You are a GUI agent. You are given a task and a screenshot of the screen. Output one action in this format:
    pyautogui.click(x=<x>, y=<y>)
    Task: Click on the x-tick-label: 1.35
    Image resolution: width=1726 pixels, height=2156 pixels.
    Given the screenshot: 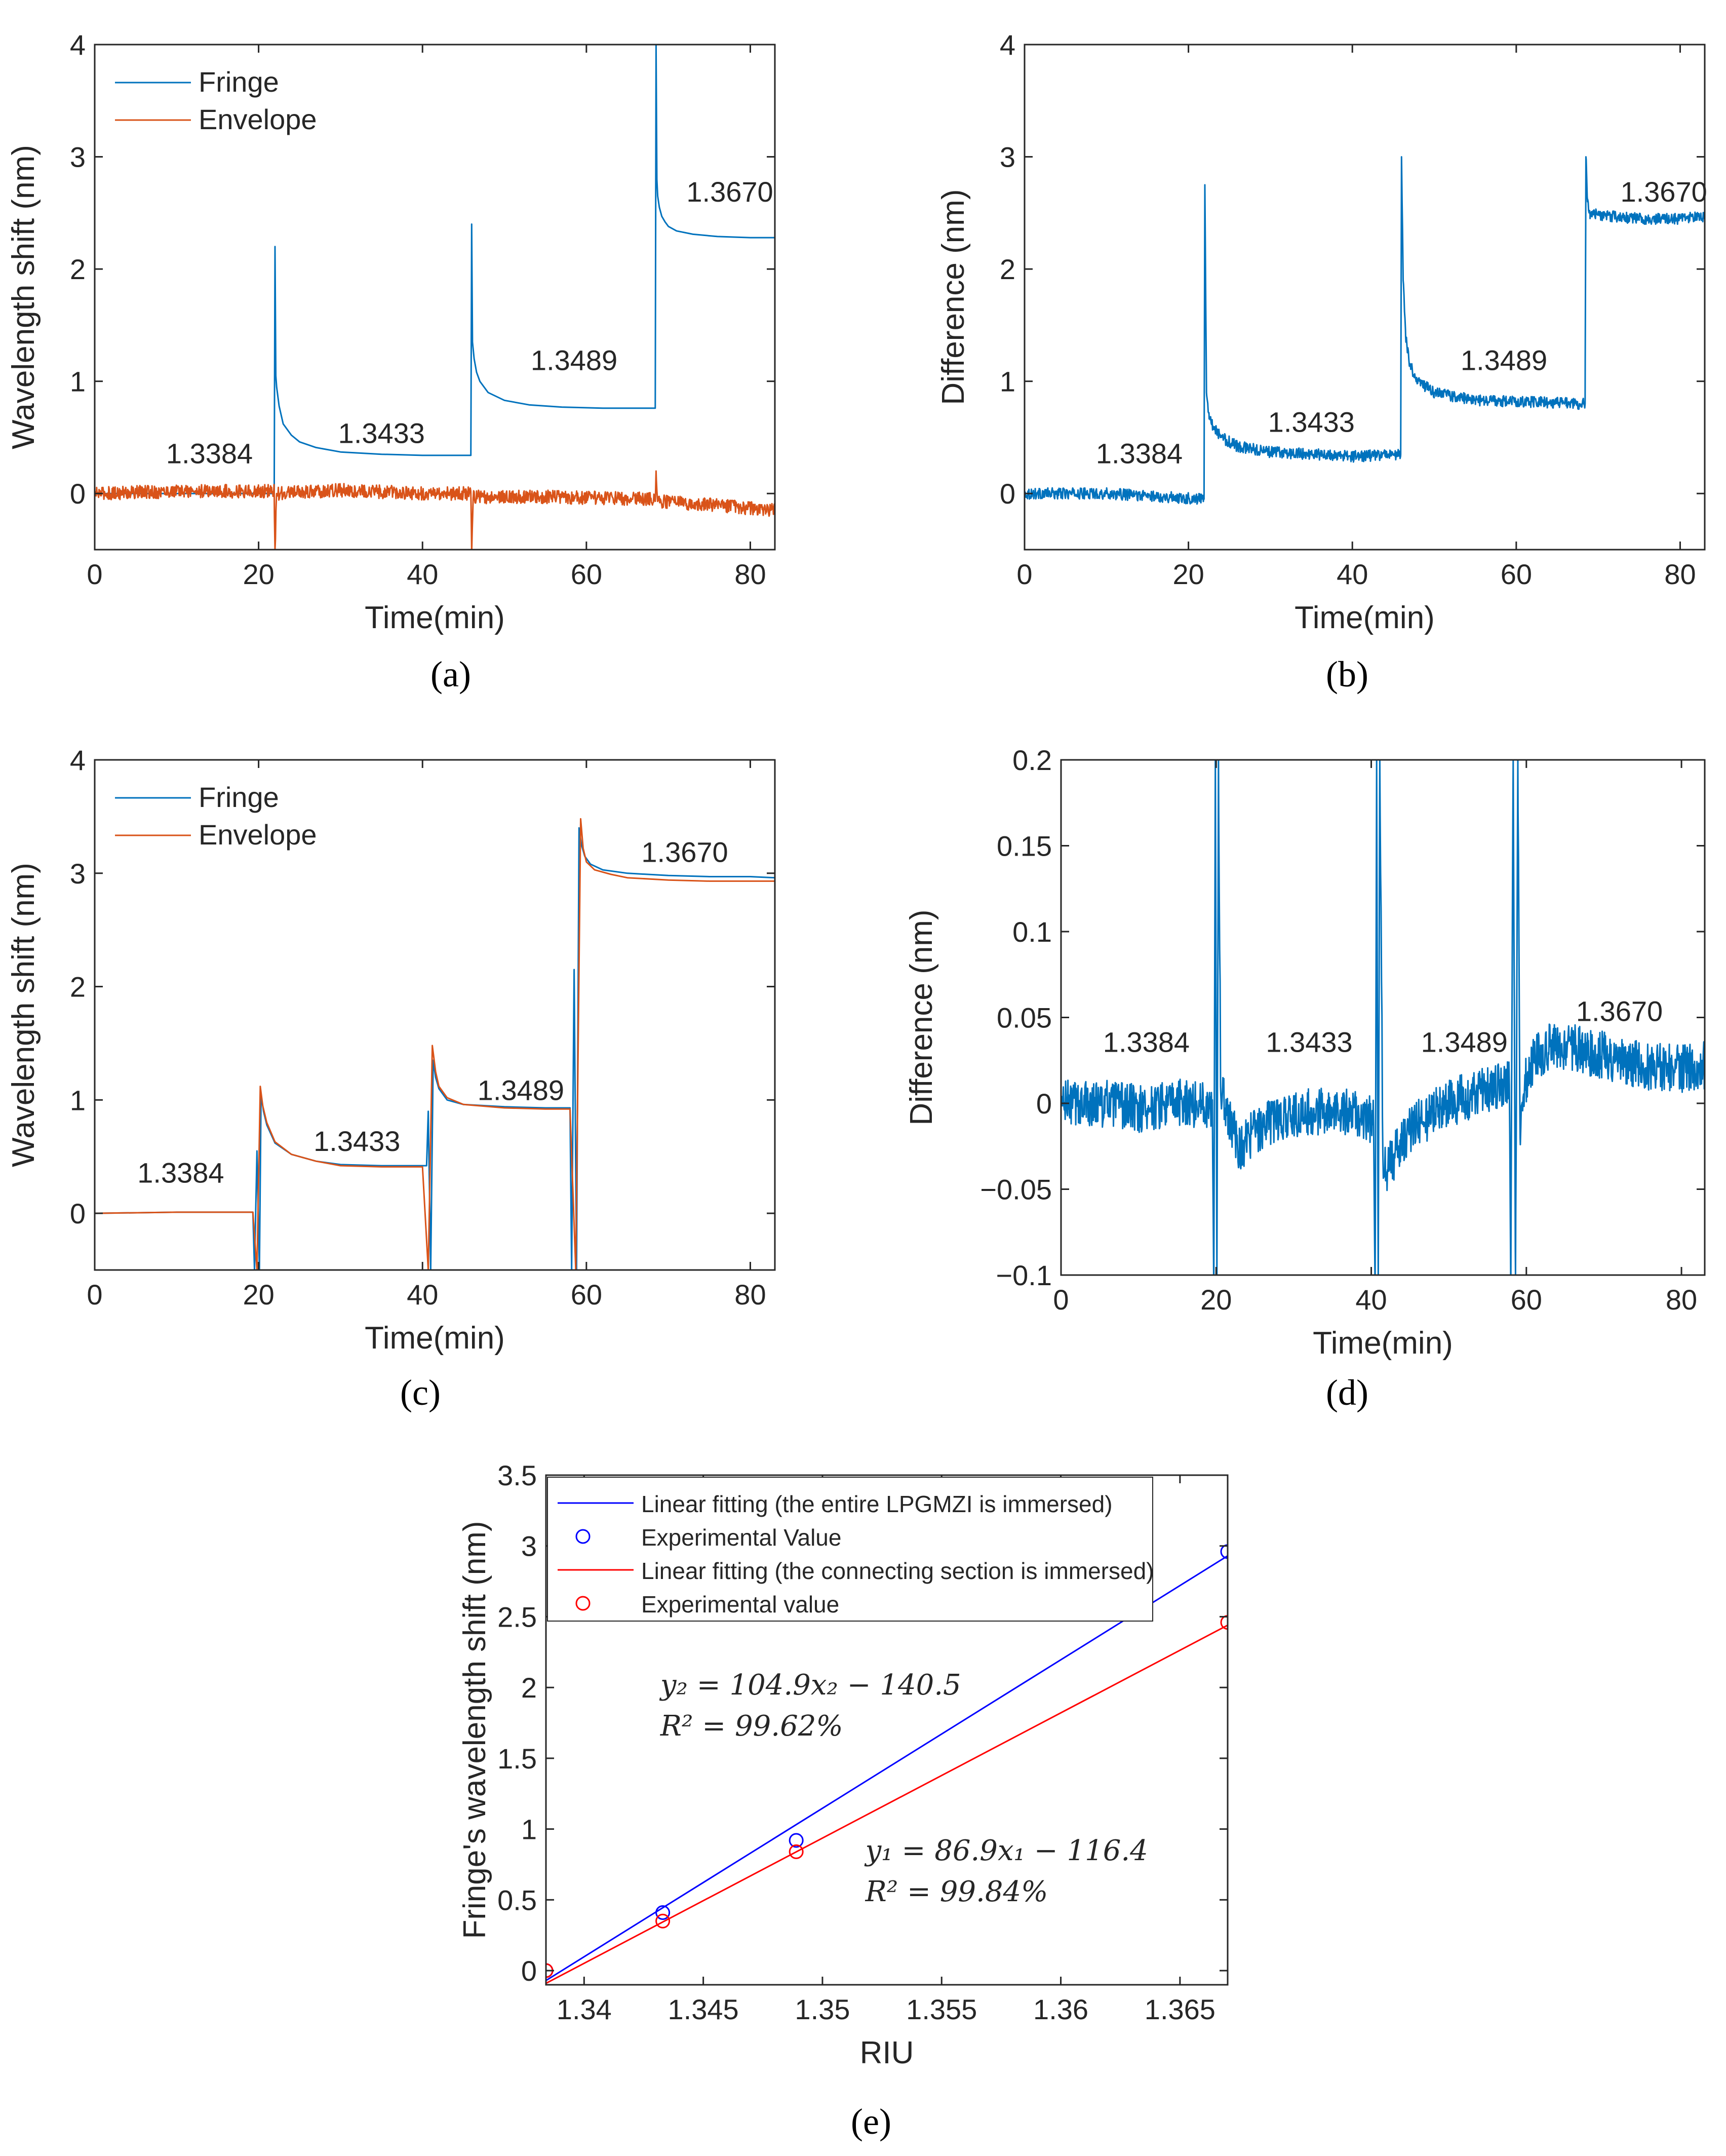 What is the action you would take?
    pyautogui.click(x=822, y=2009)
    